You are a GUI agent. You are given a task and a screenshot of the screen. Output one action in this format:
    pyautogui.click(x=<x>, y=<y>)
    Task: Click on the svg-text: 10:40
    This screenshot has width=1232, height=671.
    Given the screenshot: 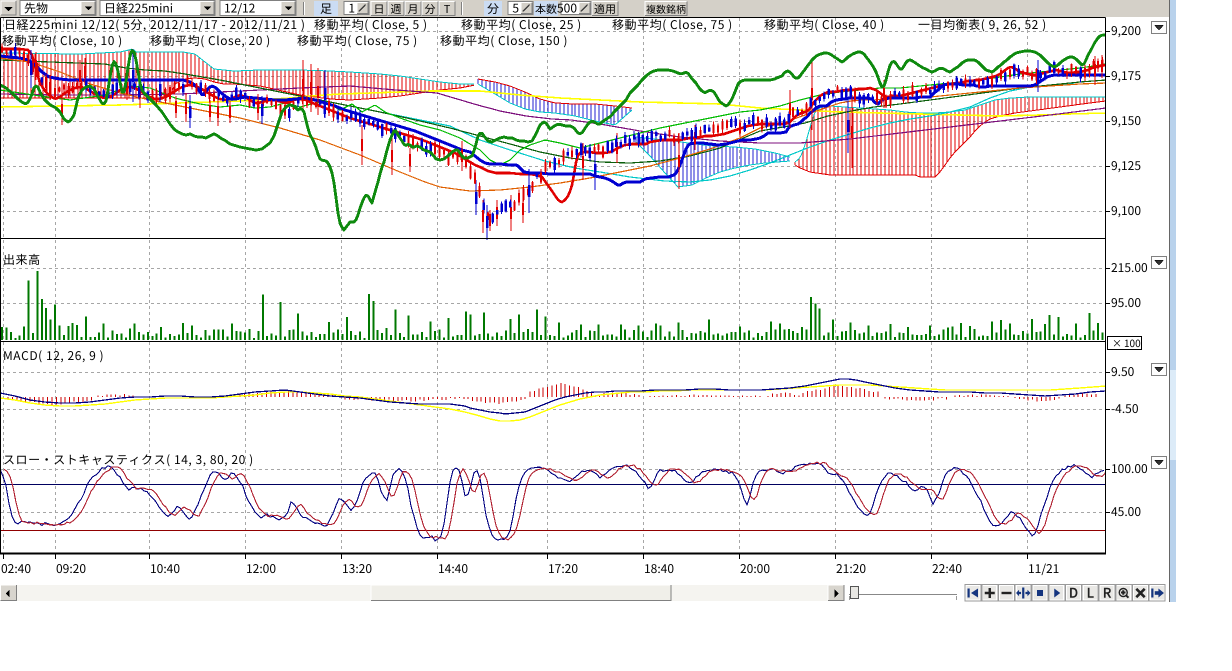 What is the action you would take?
    pyautogui.click(x=165, y=568)
    